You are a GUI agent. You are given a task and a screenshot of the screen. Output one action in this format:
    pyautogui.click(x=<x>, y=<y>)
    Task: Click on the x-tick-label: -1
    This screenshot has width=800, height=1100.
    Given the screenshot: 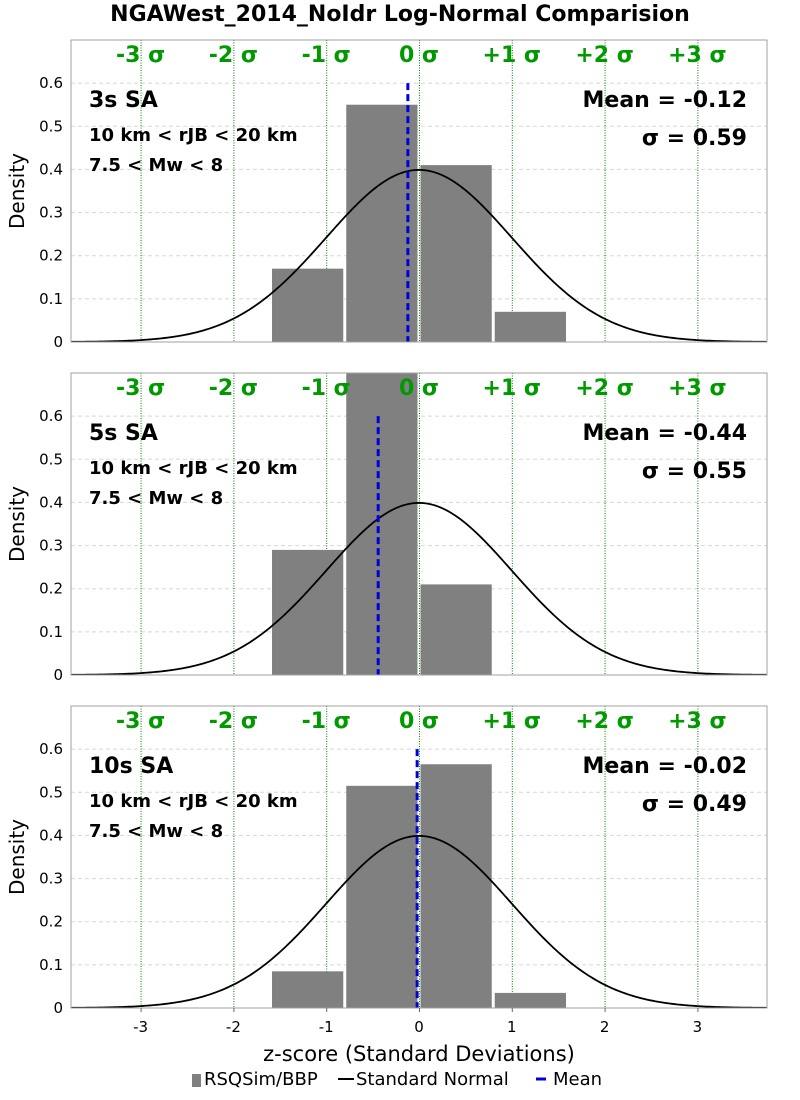 What is the action you would take?
    pyautogui.click(x=326, y=1027)
    